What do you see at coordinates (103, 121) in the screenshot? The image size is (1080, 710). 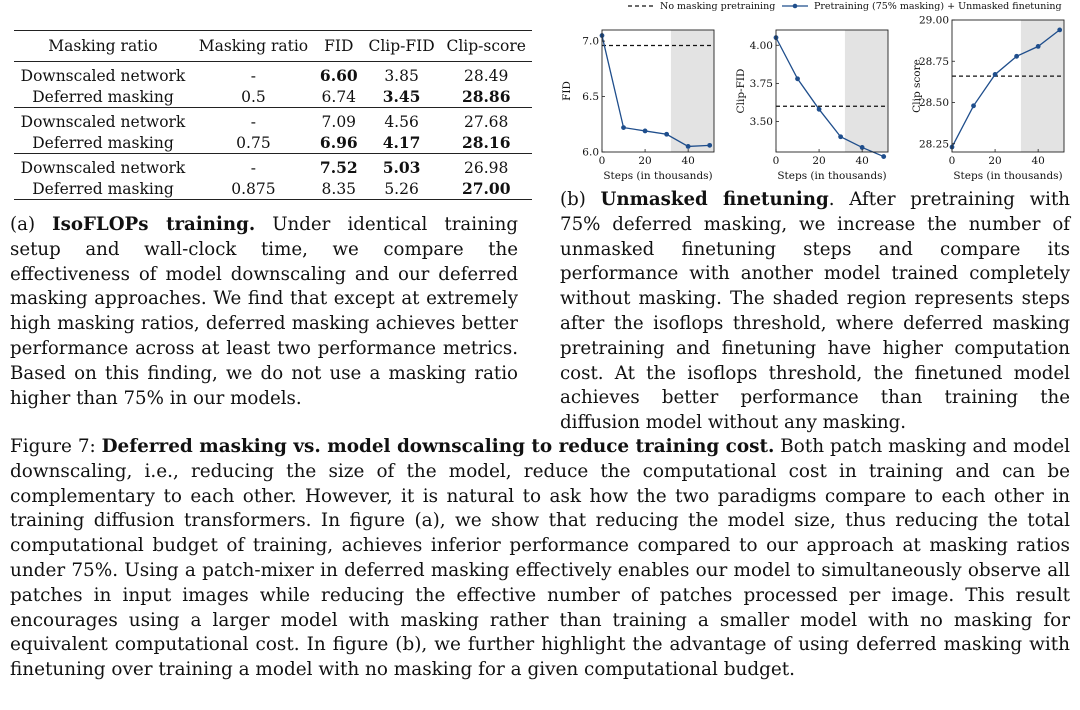 I see `table-cell-method: Downscaled network` at bounding box center [103, 121].